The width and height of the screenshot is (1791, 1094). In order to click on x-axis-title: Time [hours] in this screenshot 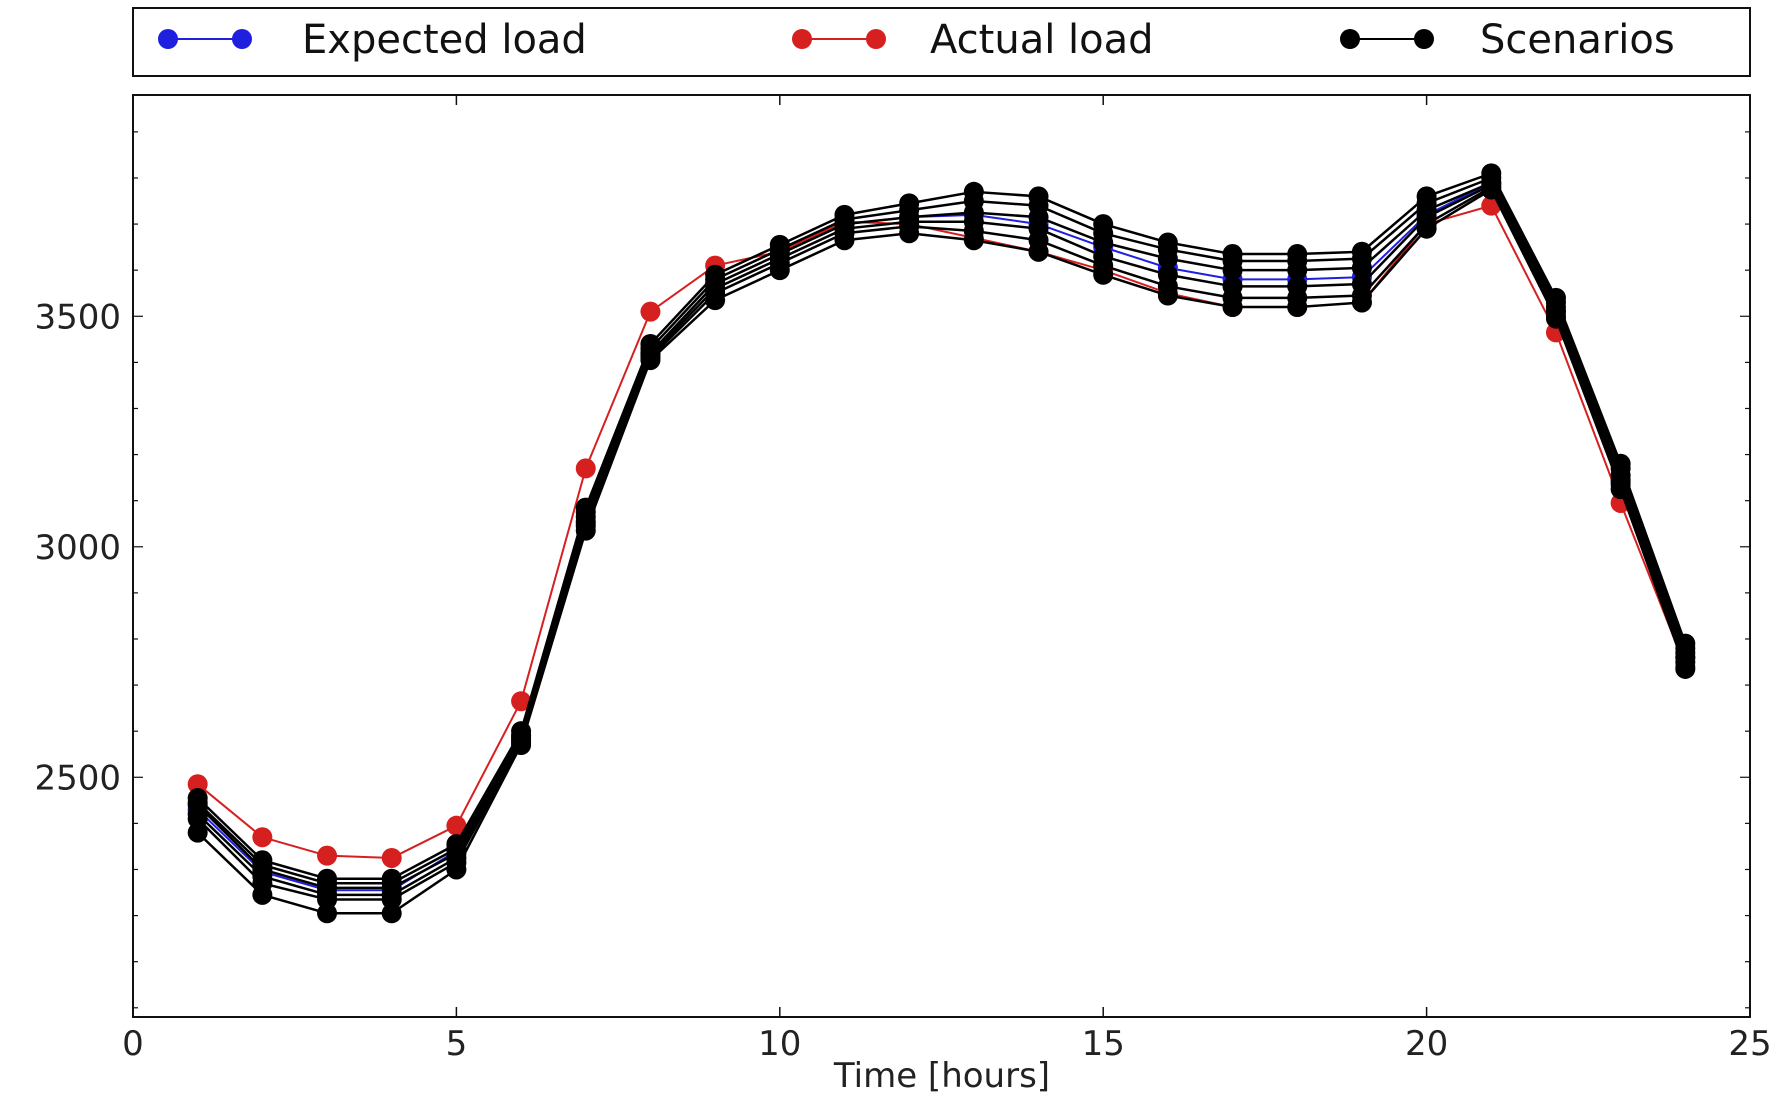, I will do `click(941, 1075)`.